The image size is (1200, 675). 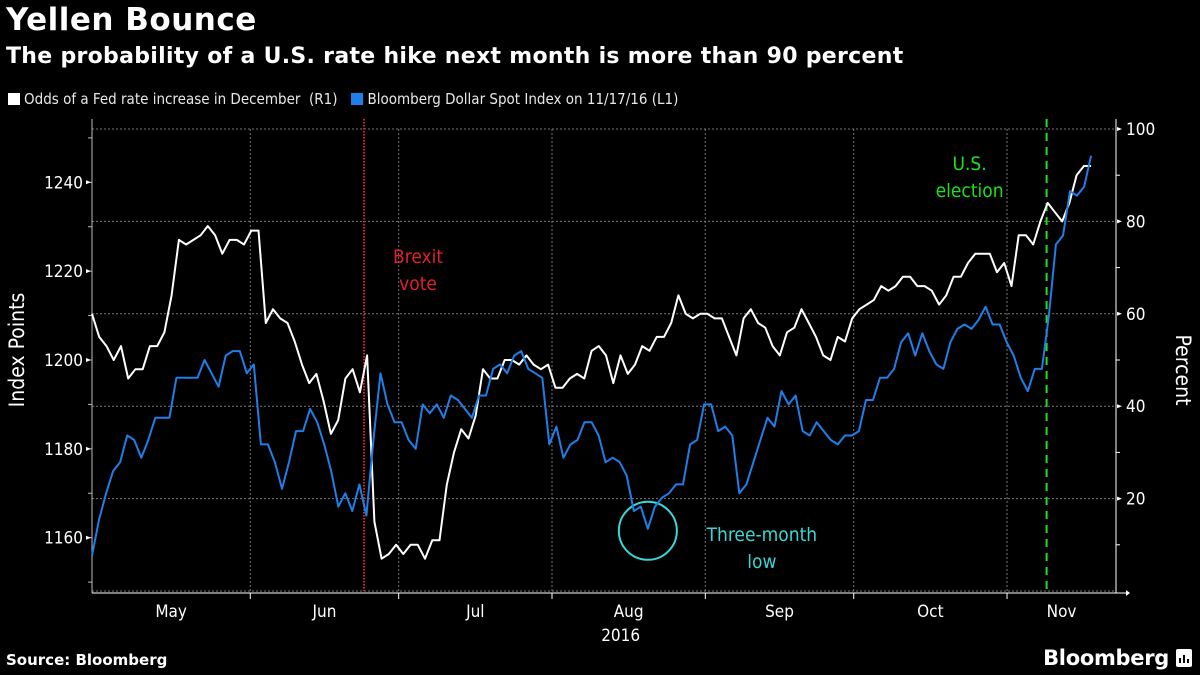 I want to click on right-tick-label: 40, so click(x=1135, y=407).